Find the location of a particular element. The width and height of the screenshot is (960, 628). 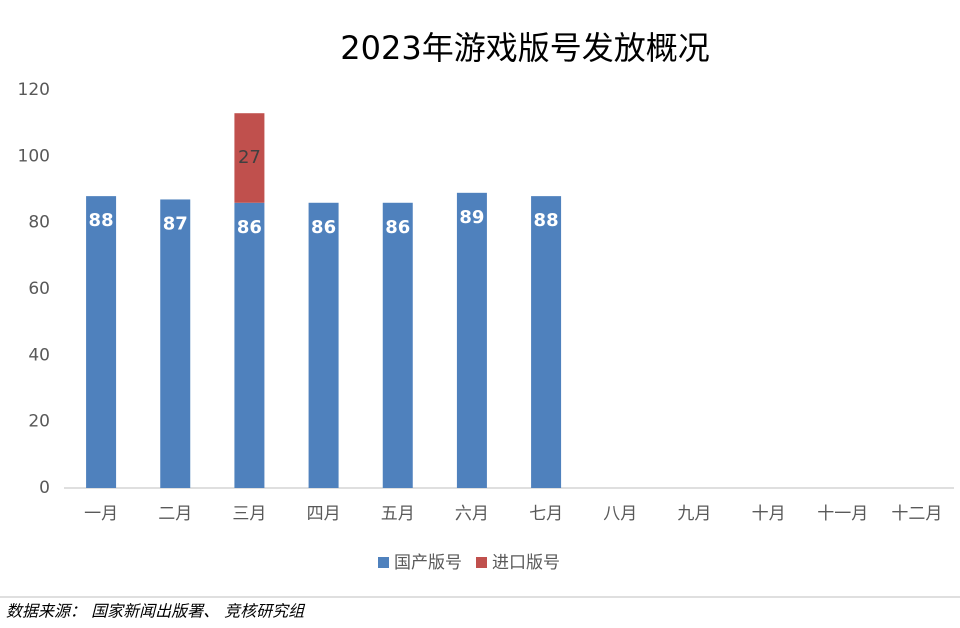

x-tick-label: 二月 is located at coordinates (175, 514).